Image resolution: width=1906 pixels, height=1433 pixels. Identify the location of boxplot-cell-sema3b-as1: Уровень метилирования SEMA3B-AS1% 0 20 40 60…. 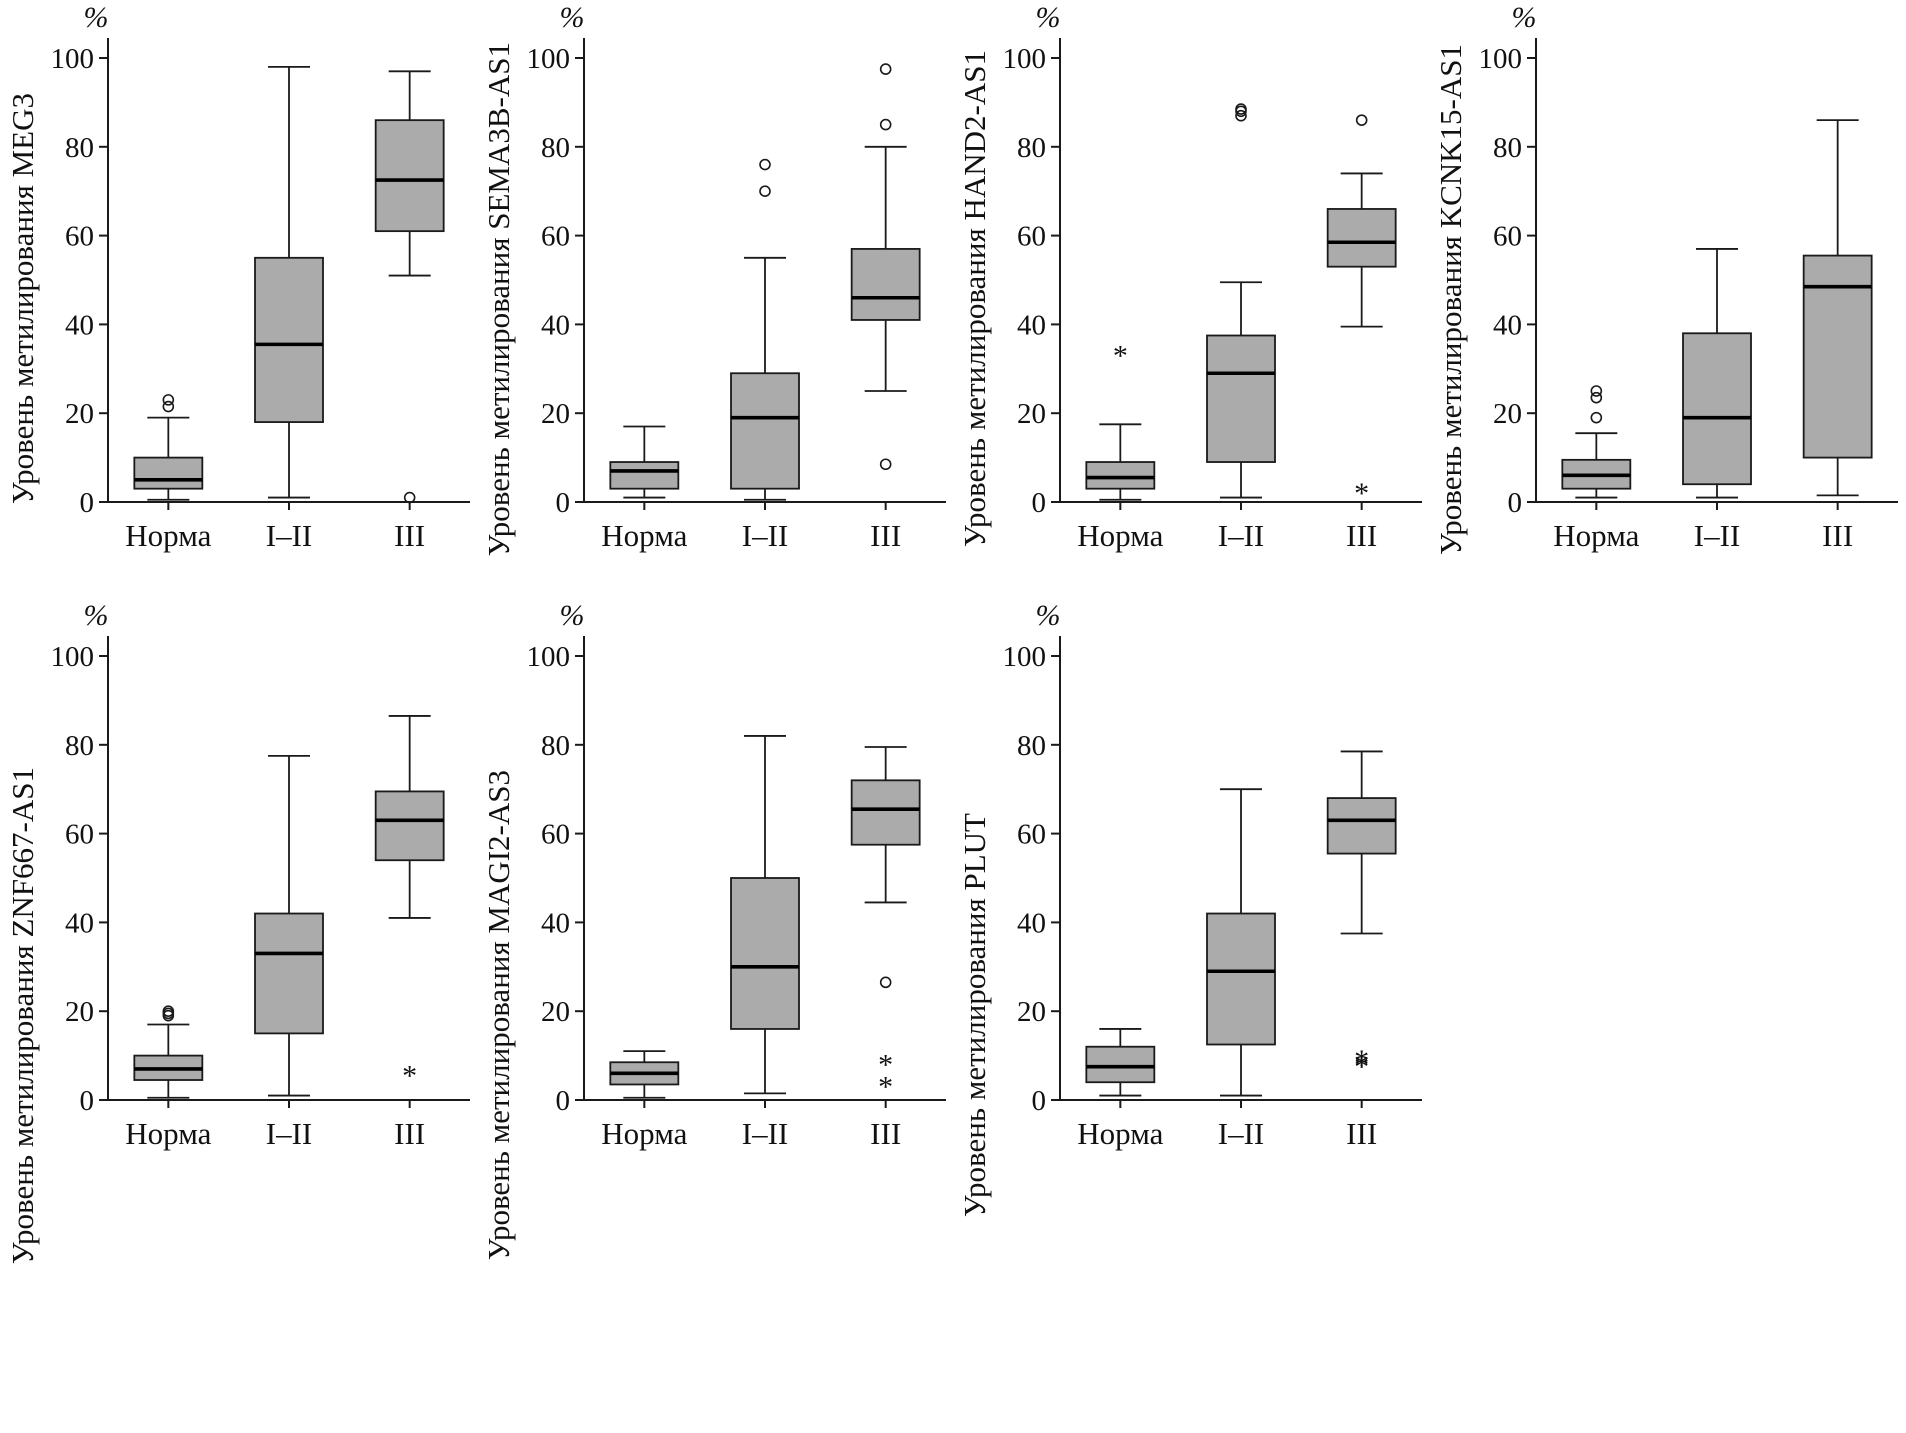
(714, 299).